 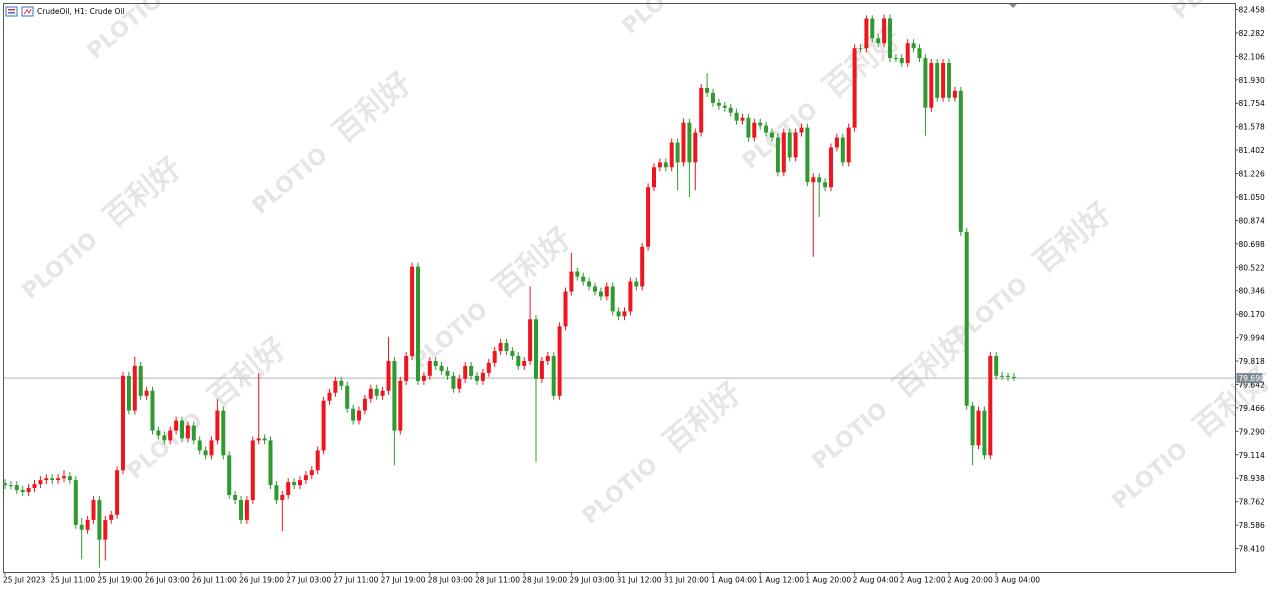 I want to click on x-tick-label: 26 Jul 11:00, so click(x=214, y=580).